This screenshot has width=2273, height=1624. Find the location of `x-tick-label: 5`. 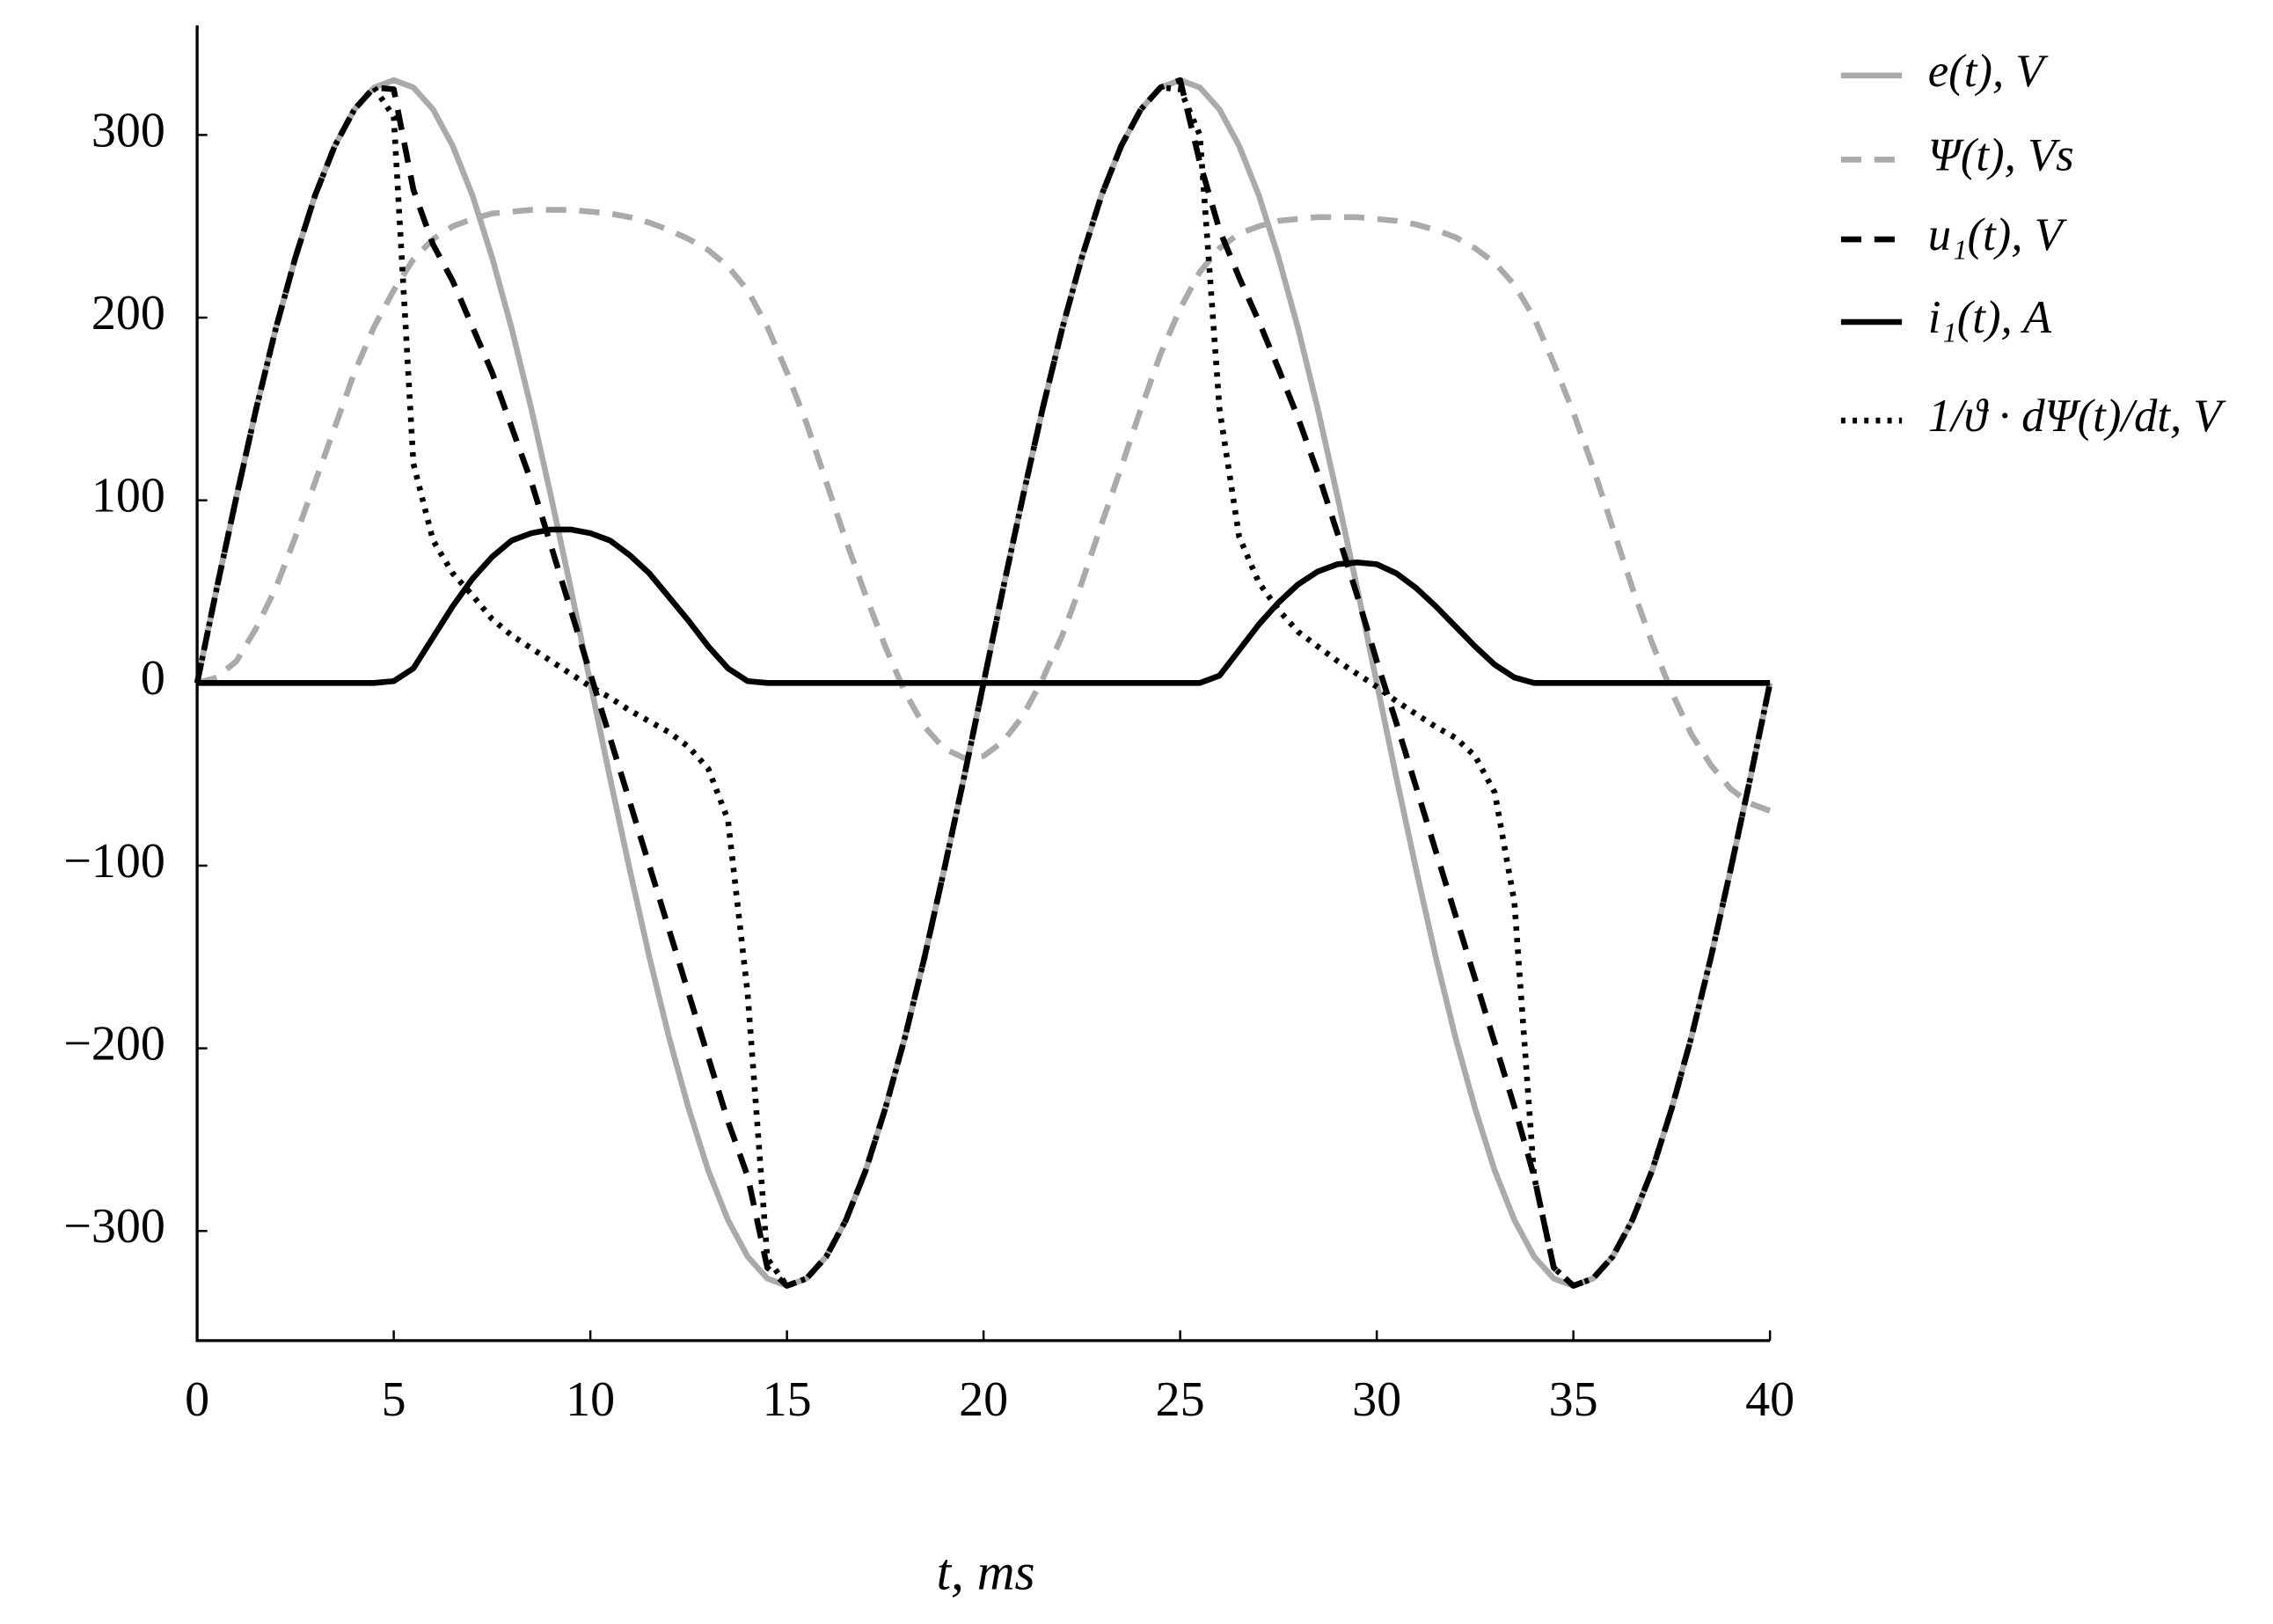

x-tick-label: 5 is located at coordinates (394, 1399).